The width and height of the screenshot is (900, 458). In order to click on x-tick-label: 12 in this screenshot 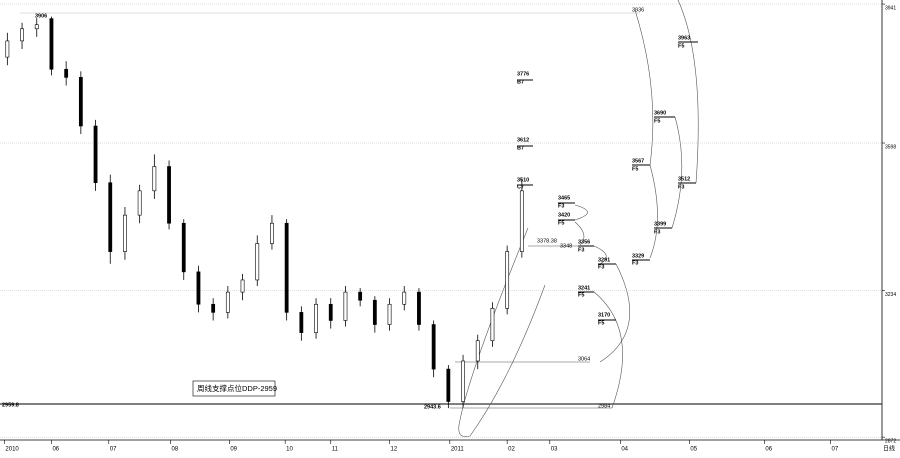, I will do `click(394, 450)`.